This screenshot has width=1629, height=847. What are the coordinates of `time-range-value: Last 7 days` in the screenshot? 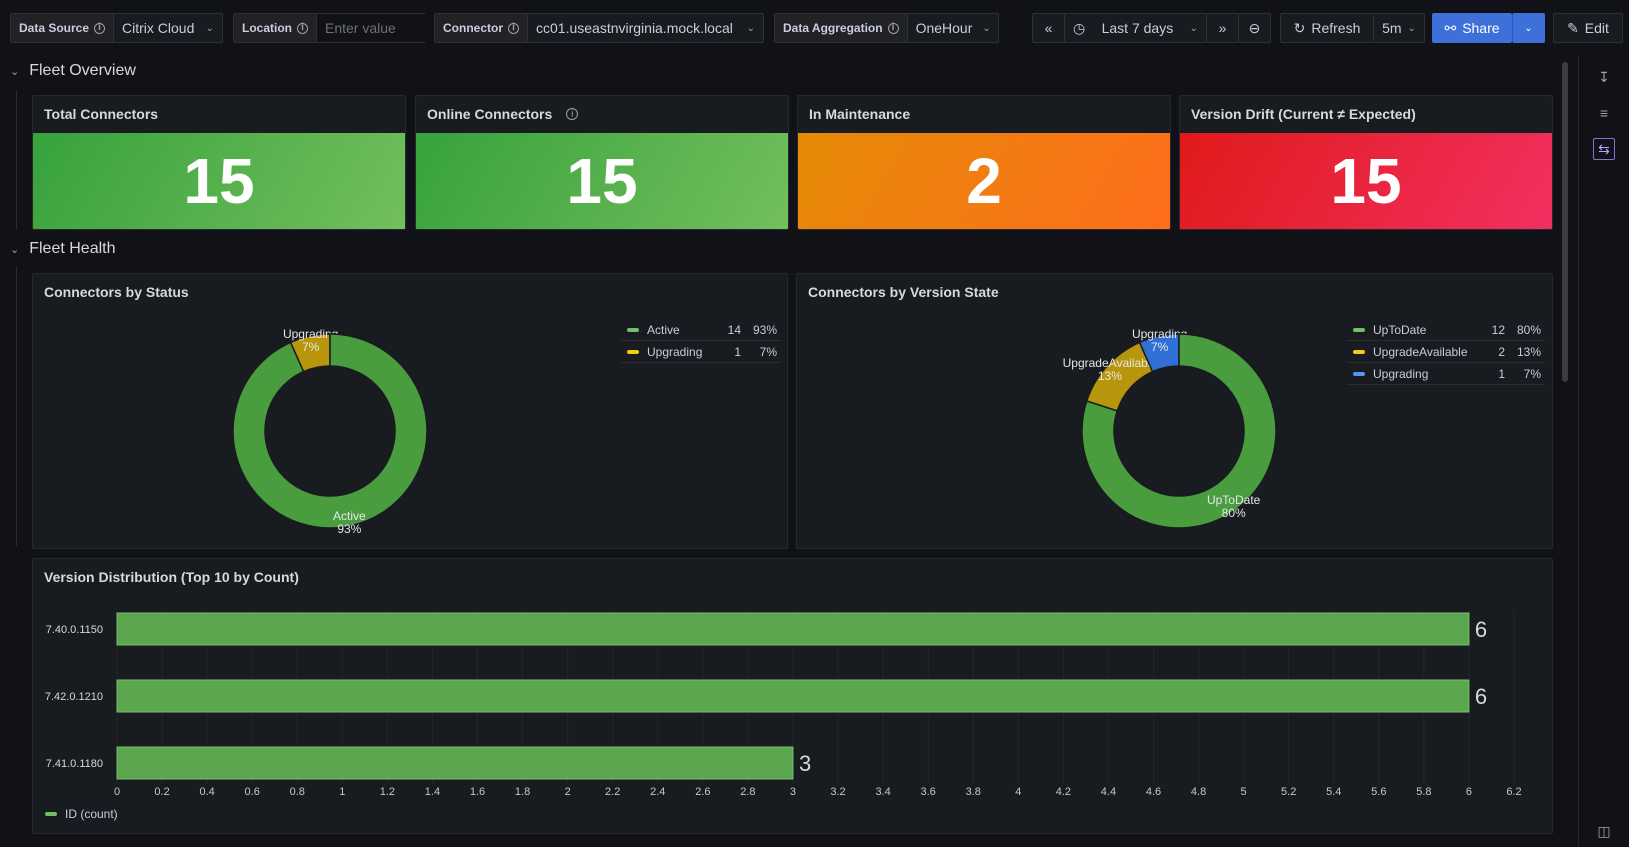 It's located at (1137, 28).